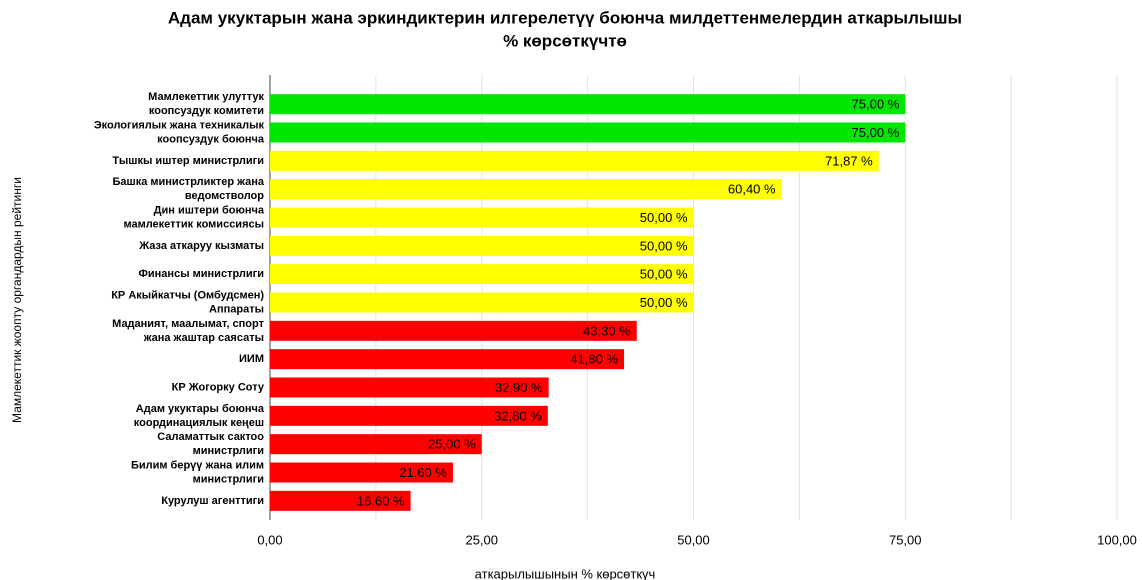  Describe the element at coordinates (381, 500) in the screenshot. I see `value-label: 16,60 %` at that location.